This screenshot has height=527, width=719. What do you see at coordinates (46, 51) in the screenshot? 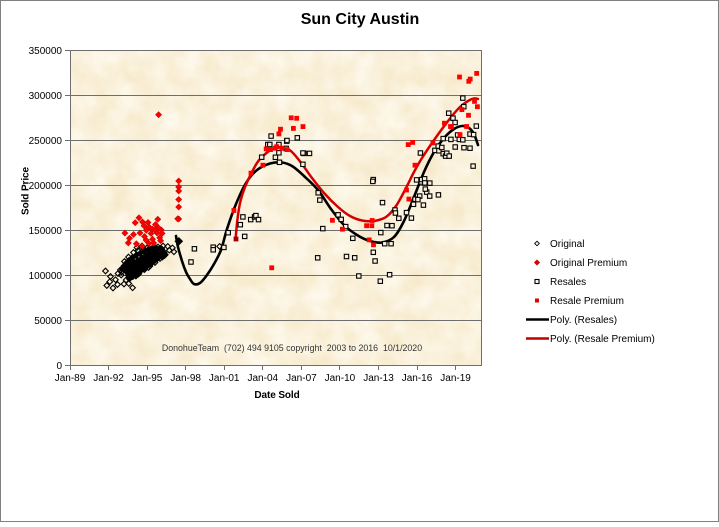
I see `svg-text: 350000` at bounding box center [46, 51].